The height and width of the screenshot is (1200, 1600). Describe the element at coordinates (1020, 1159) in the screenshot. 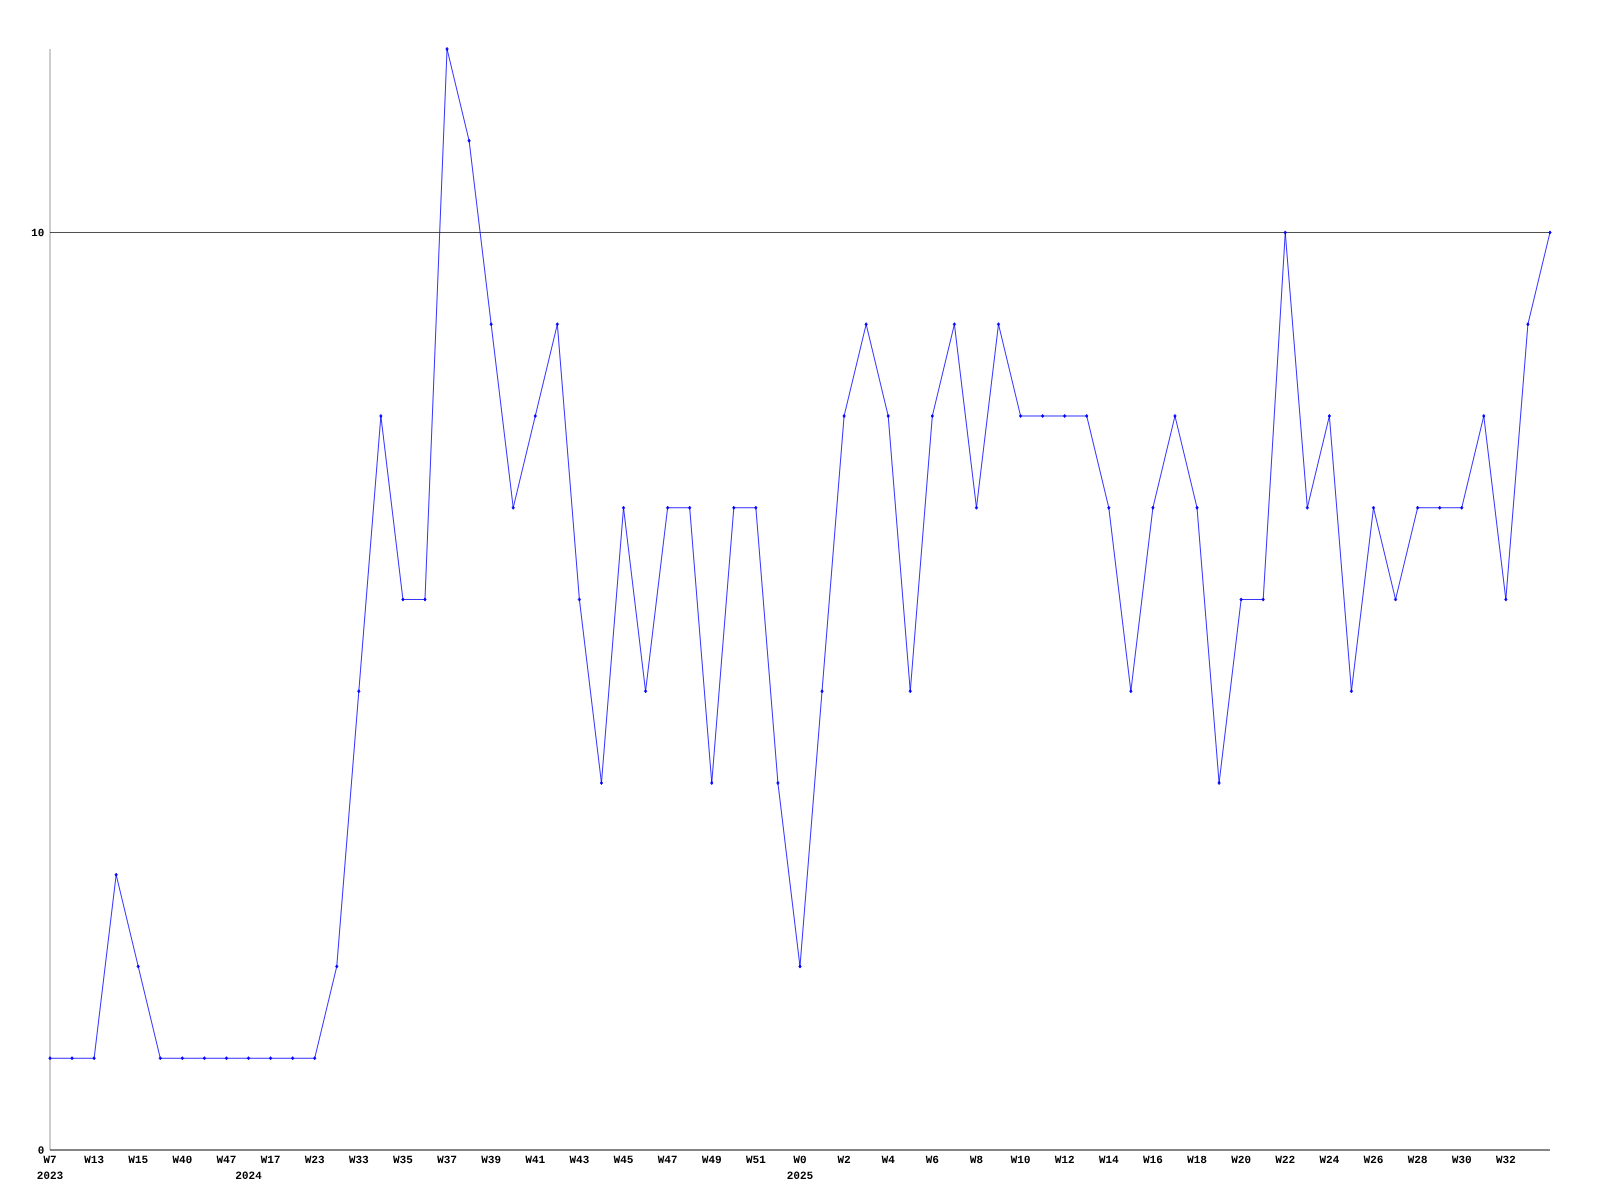

I see `x-tick-label: W10` at that location.